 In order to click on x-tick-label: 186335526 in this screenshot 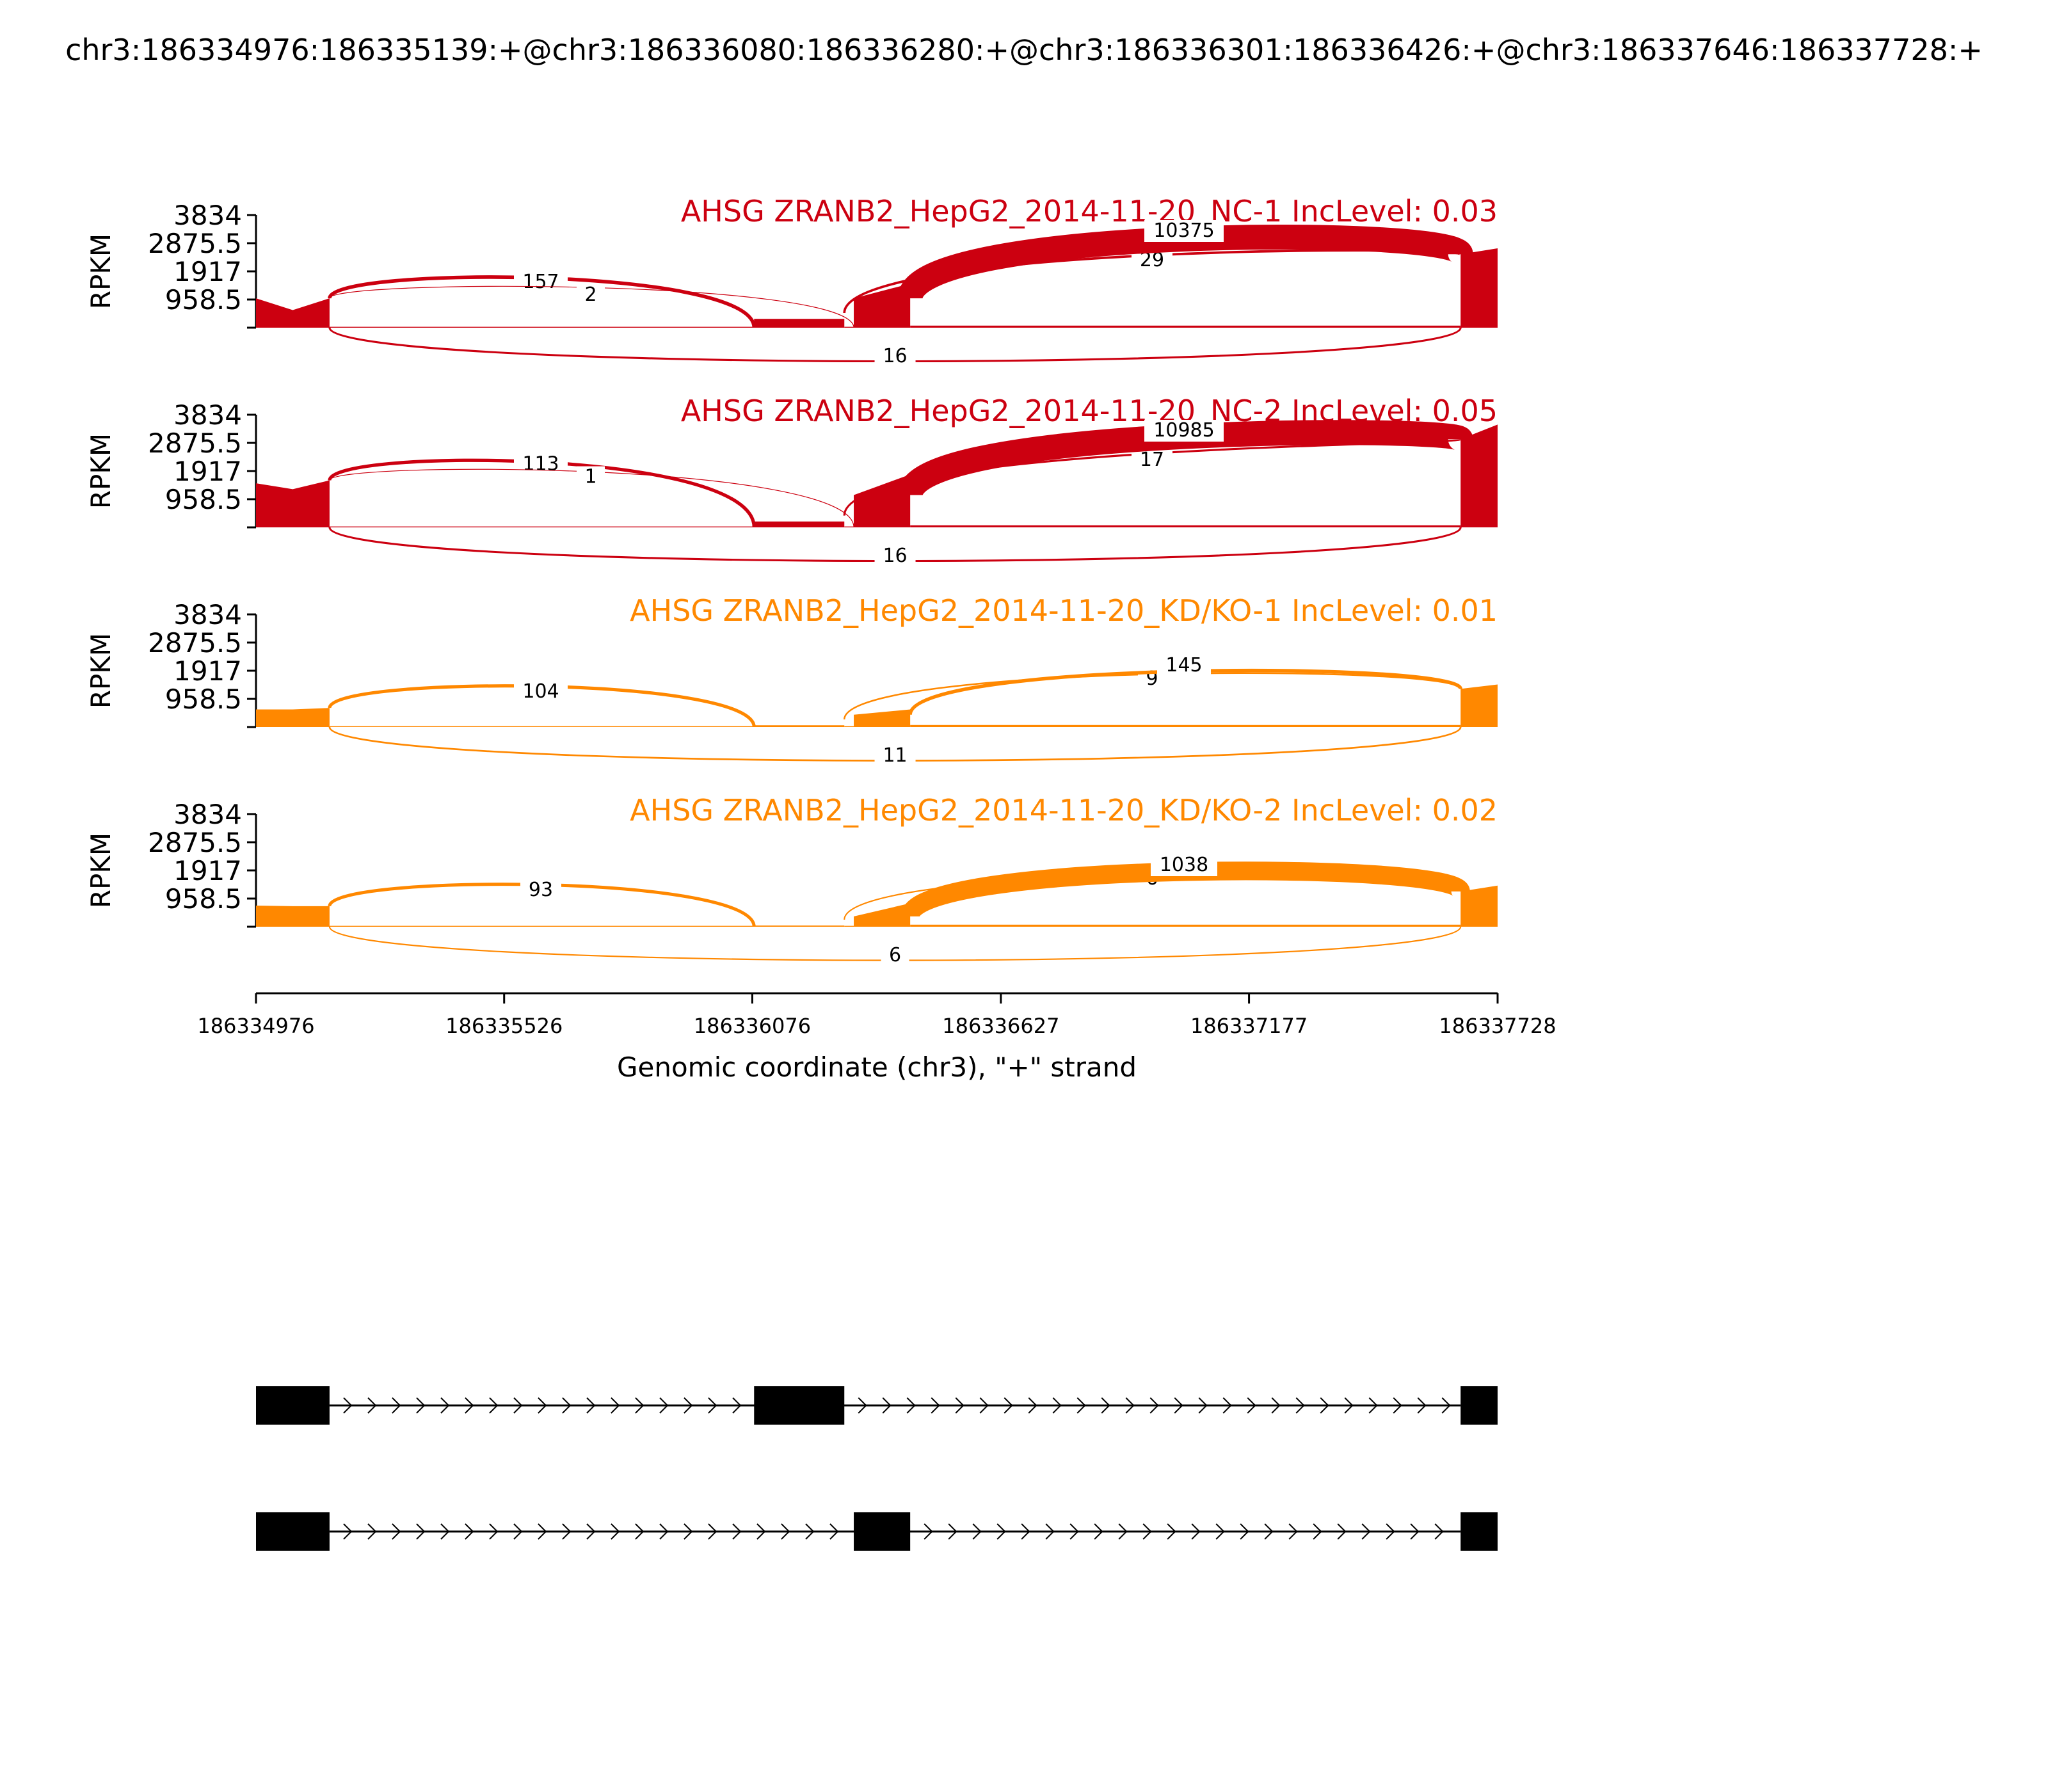, I will do `click(504, 1026)`.